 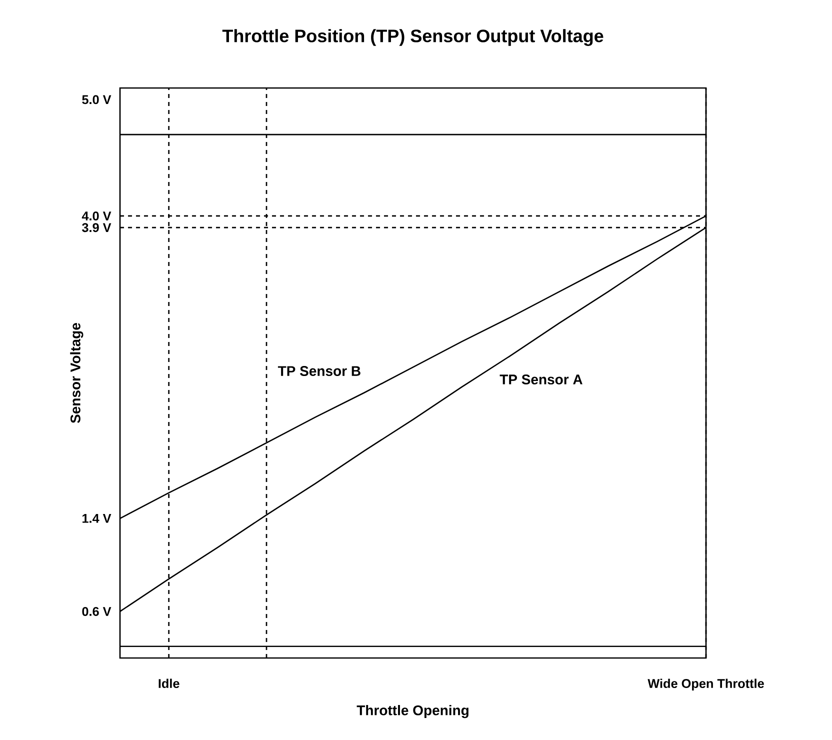 What do you see at coordinates (97, 227) in the screenshot?
I see `y-tick-label: 3.9 V` at bounding box center [97, 227].